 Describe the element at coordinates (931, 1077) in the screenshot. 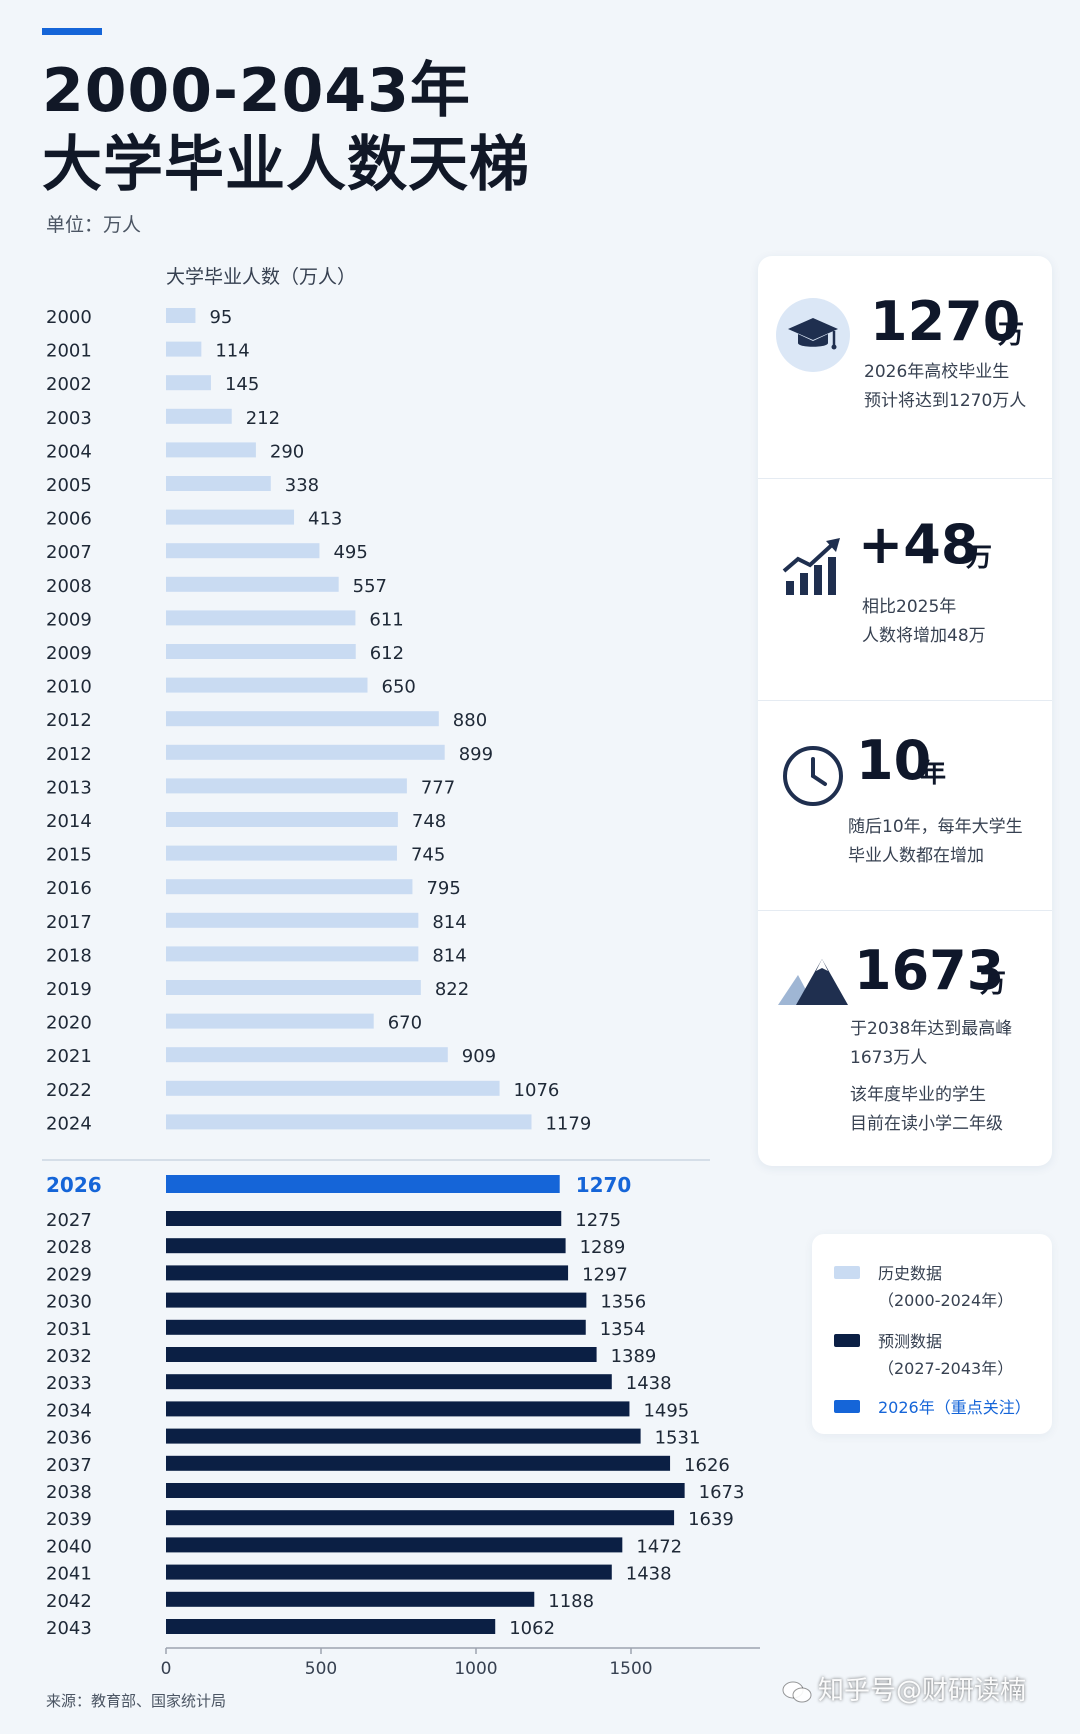

I see `stat-description: 于2038年达到最高峰 1673万人 该年度毕业的学生 目前在读小学二年级` at that location.